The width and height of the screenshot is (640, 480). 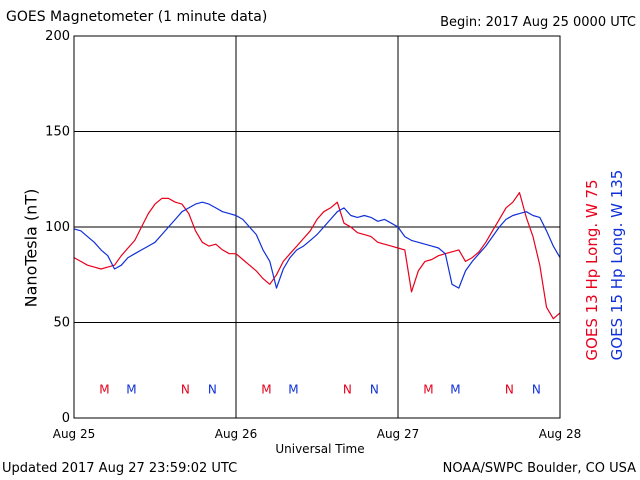 I want to click on y-tick-label: 150, so click(x=57, y=132).